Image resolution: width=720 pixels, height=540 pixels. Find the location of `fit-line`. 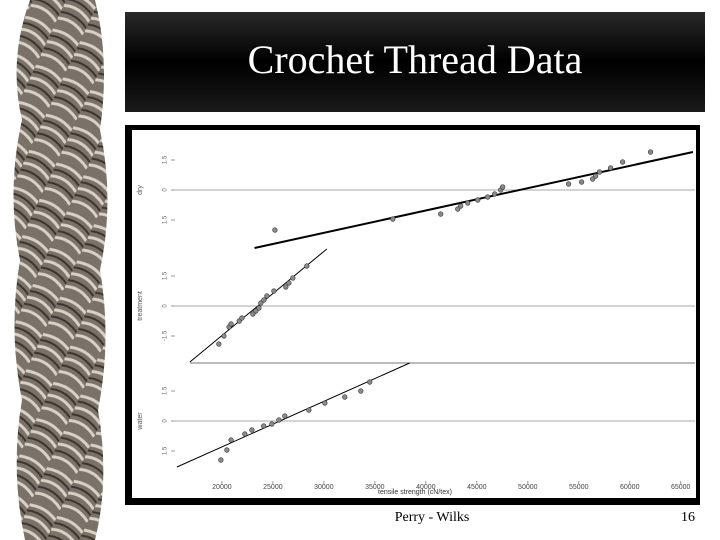

fit-line is located at coordinates (474, 200).